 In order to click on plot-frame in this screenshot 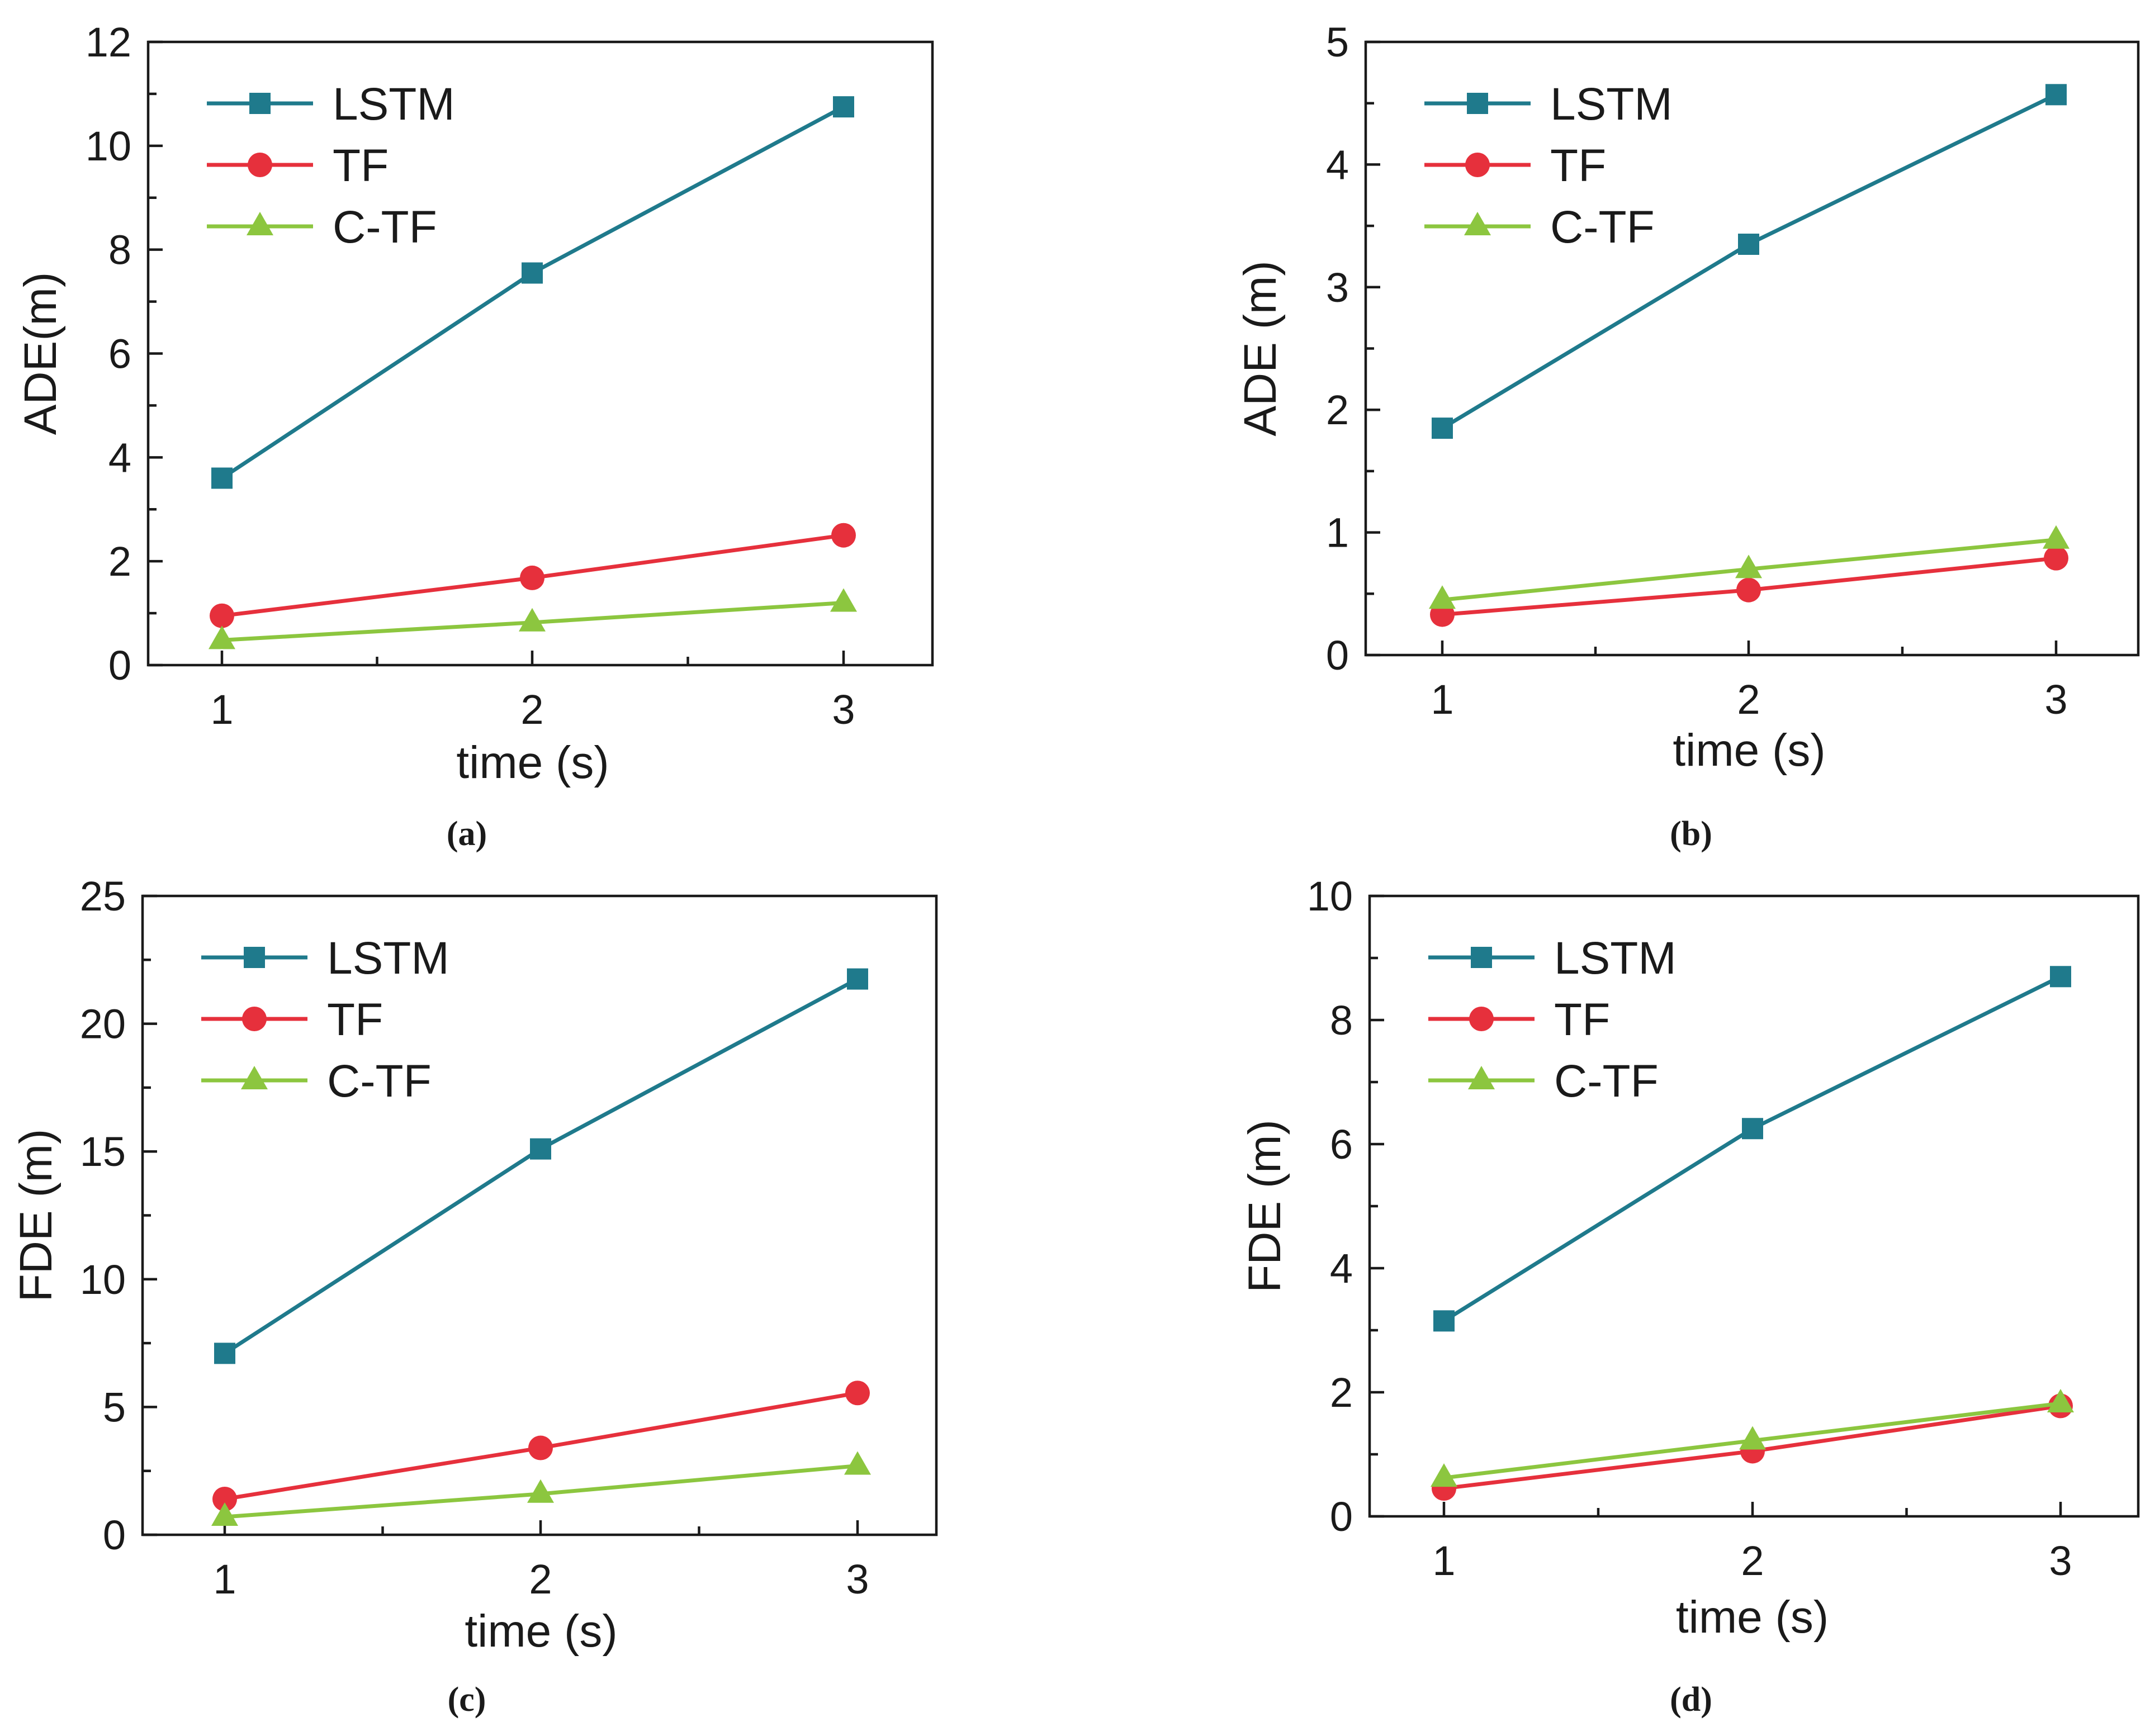, I will do `click(1754, 1206)`.